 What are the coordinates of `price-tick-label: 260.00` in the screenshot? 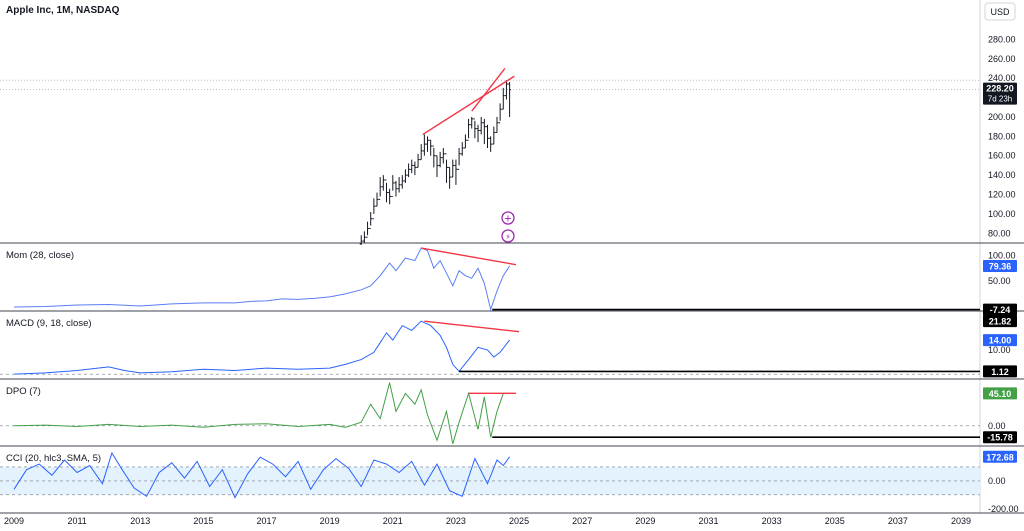 It's located at (1002, 59).